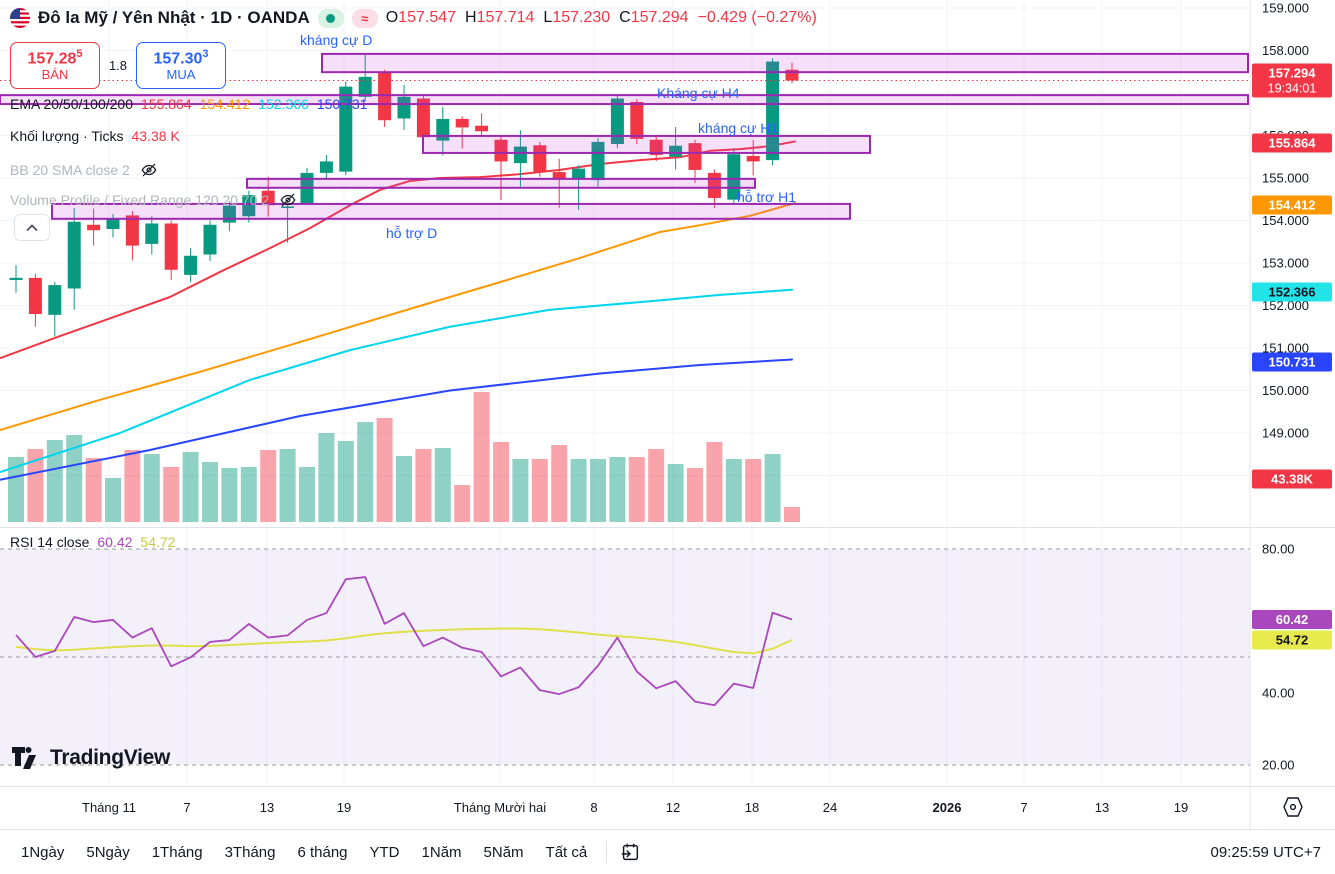 This screenshot has width=1335, height=874. Describe the element at coordinates (42, 852) in the screenshot. I see `range-1d-button: 1Ngày` at that location.